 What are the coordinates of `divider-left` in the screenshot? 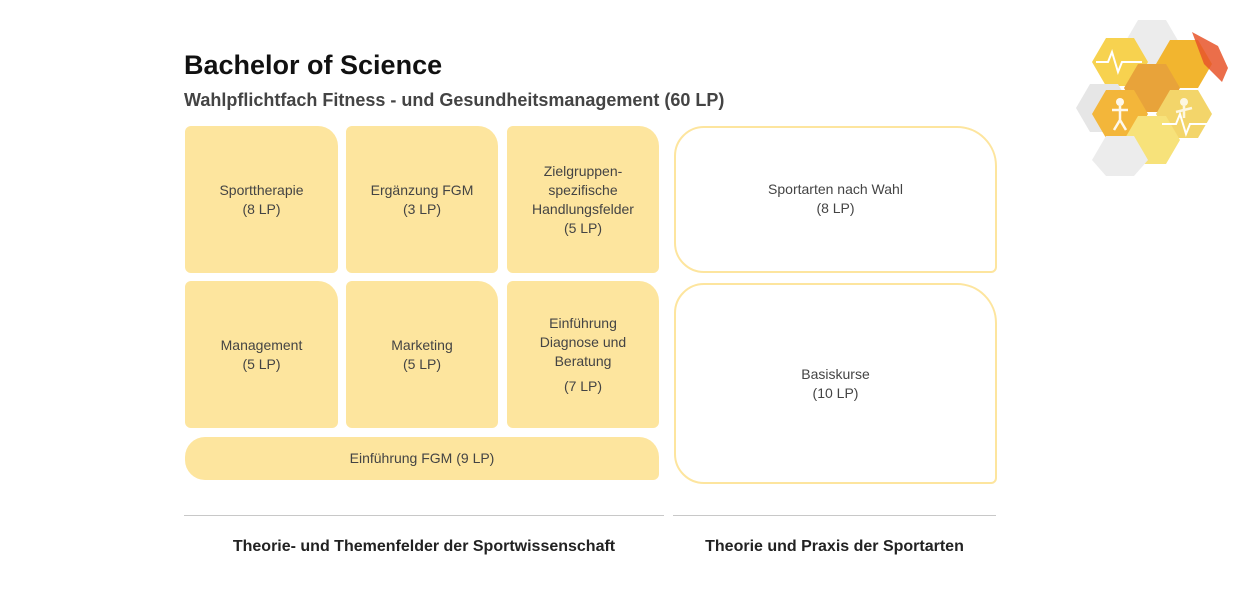 It's located at (424, 515).